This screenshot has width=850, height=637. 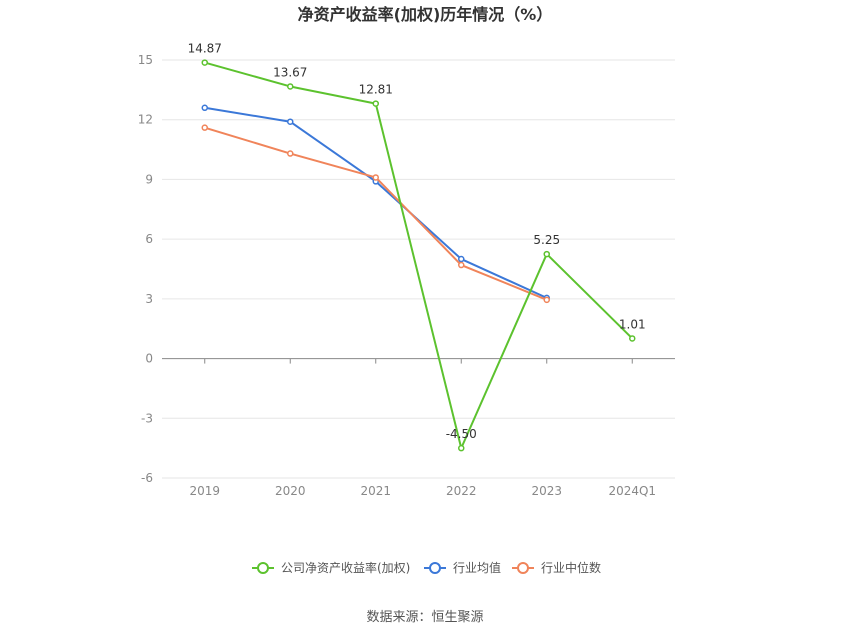 I want to click on data-label: 13.67, so click(x=290, y=72).